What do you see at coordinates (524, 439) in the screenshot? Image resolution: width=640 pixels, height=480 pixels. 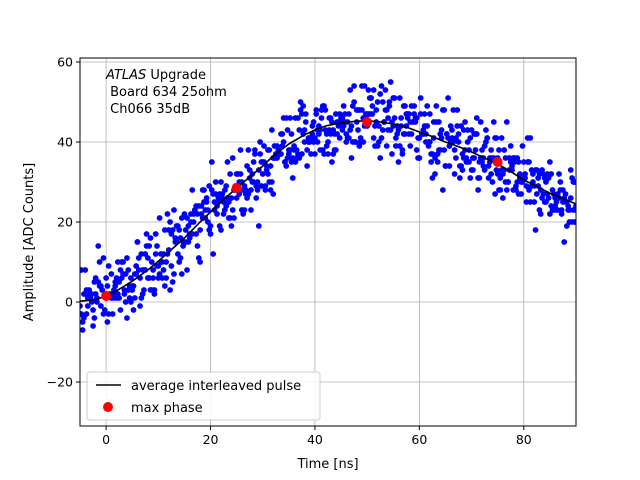 I see `x-tick-label: 80` at bounding box center [524, 439].